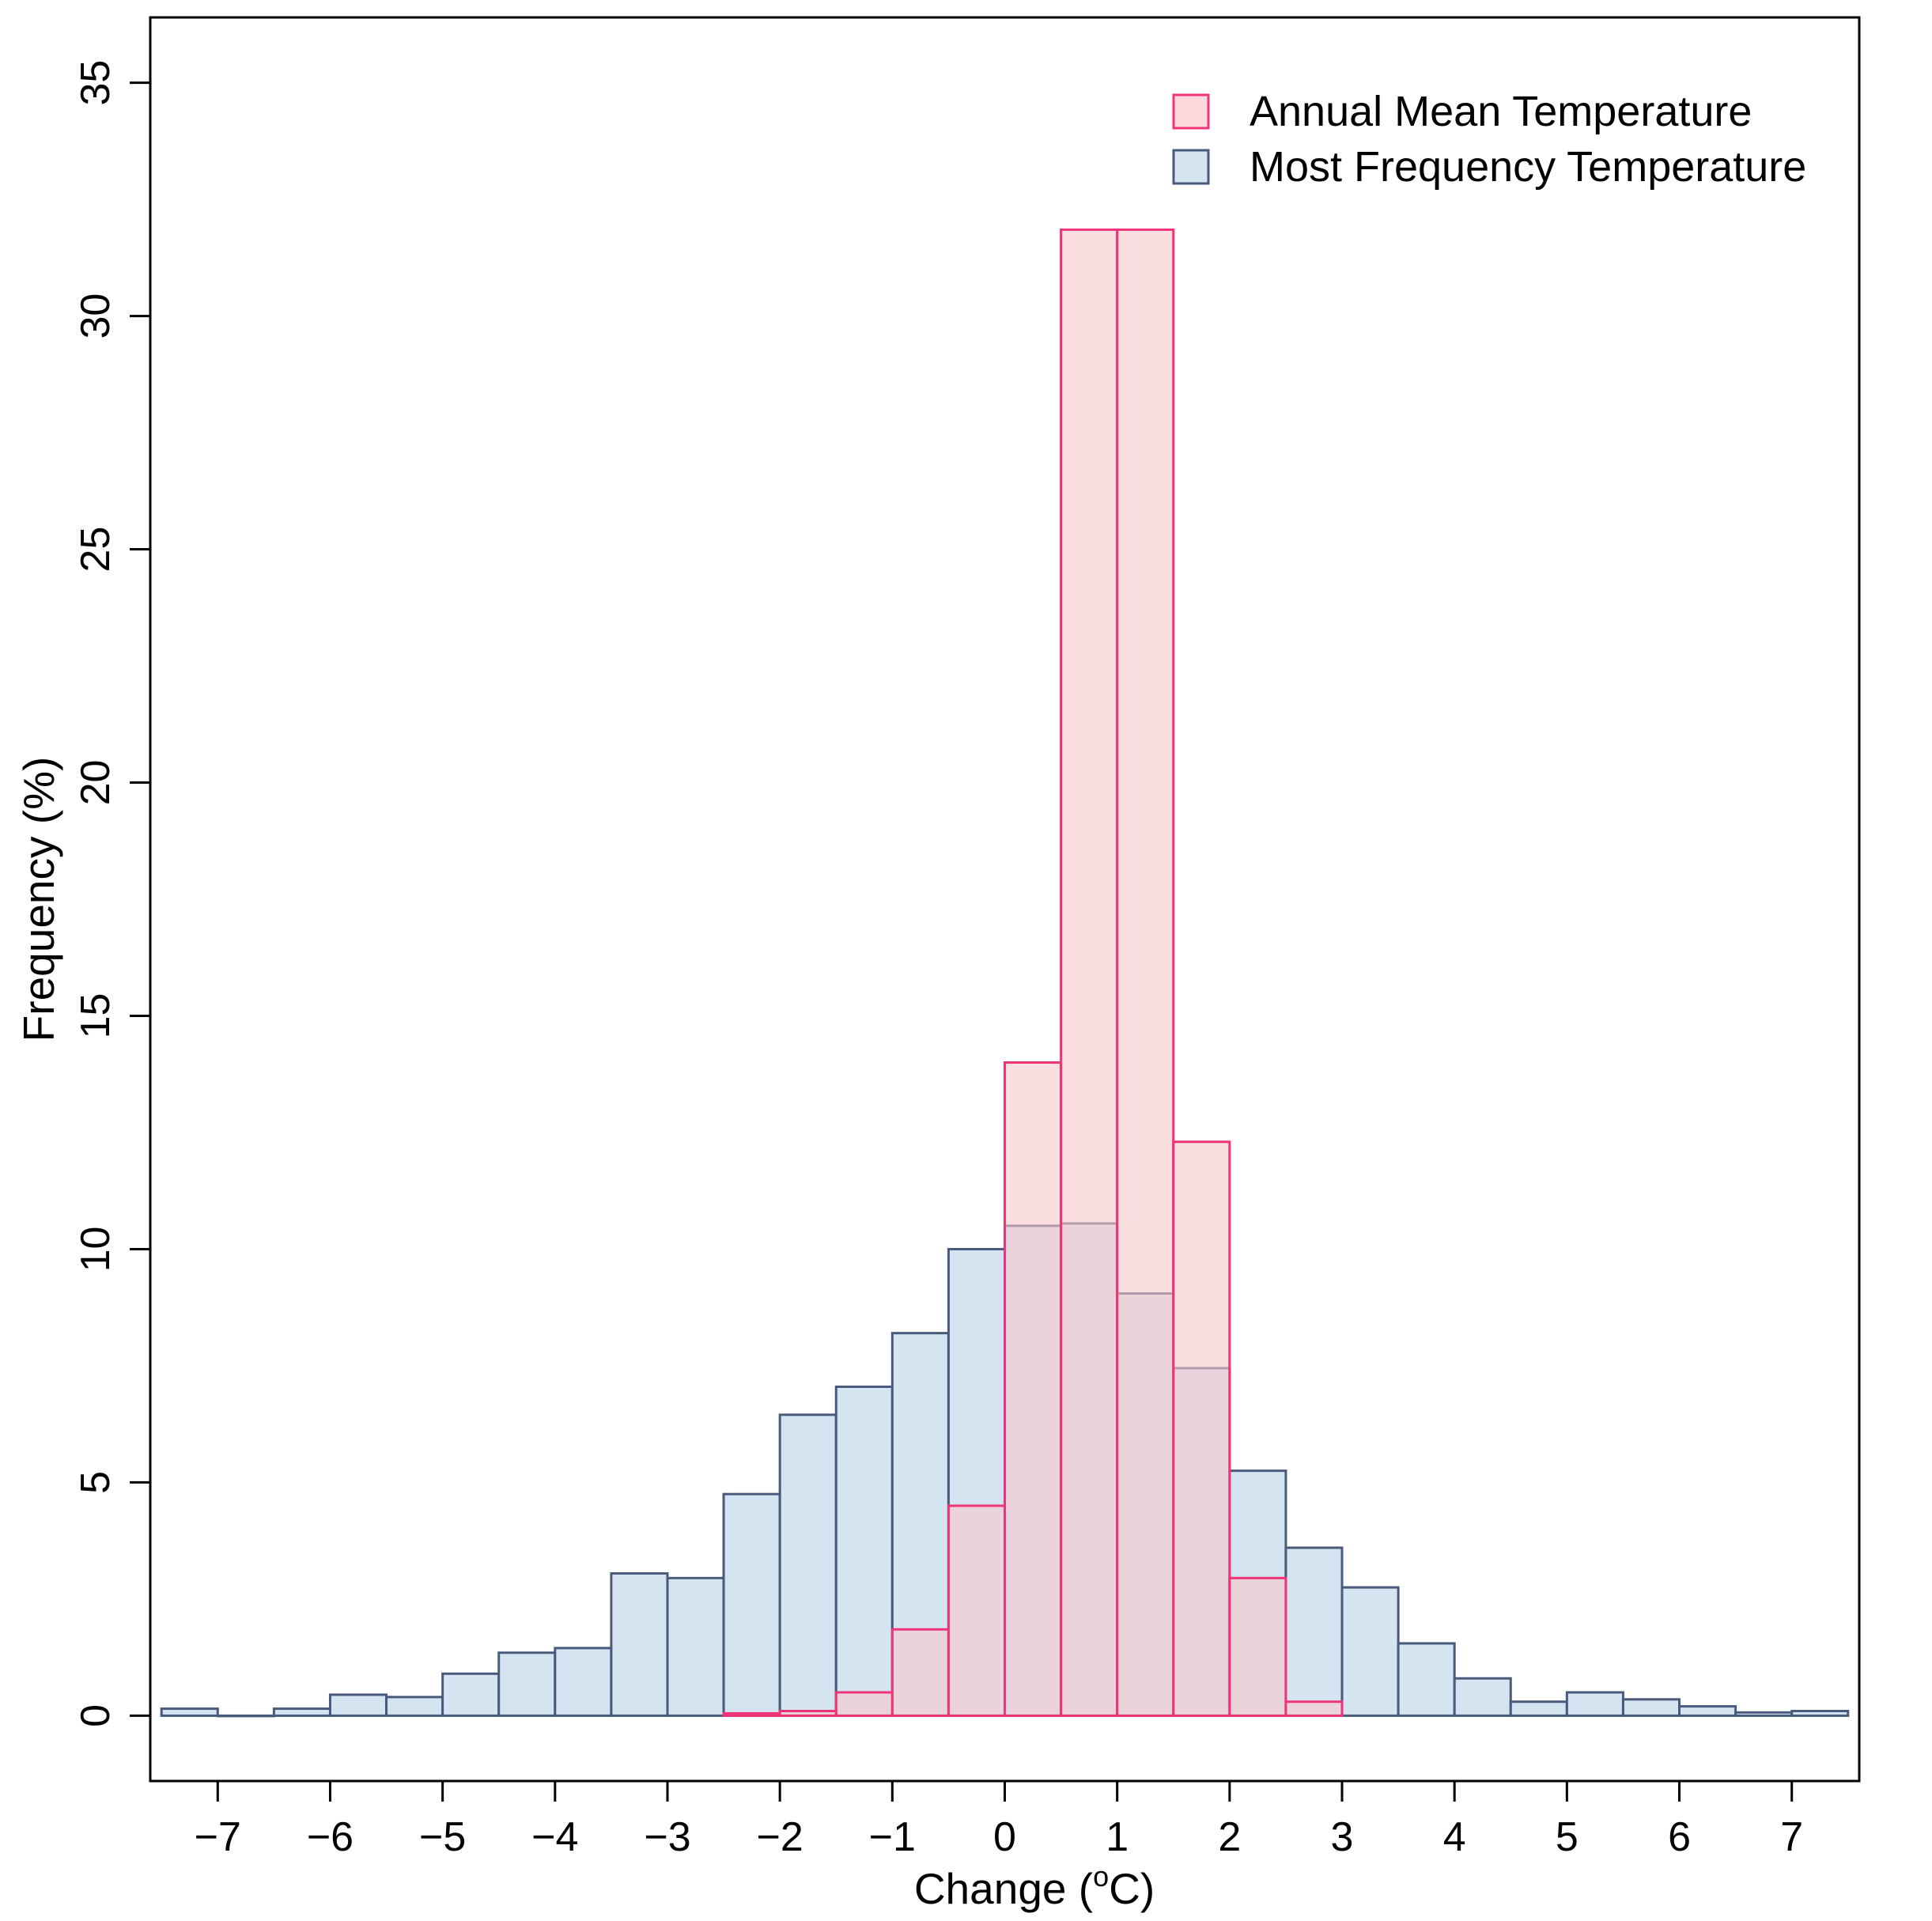 The height and width of the screenshot is (1921, 1932). Describe the element at coordinates (330, 1837) in the screenshot. I see `x-tick-label: −6` at that location.